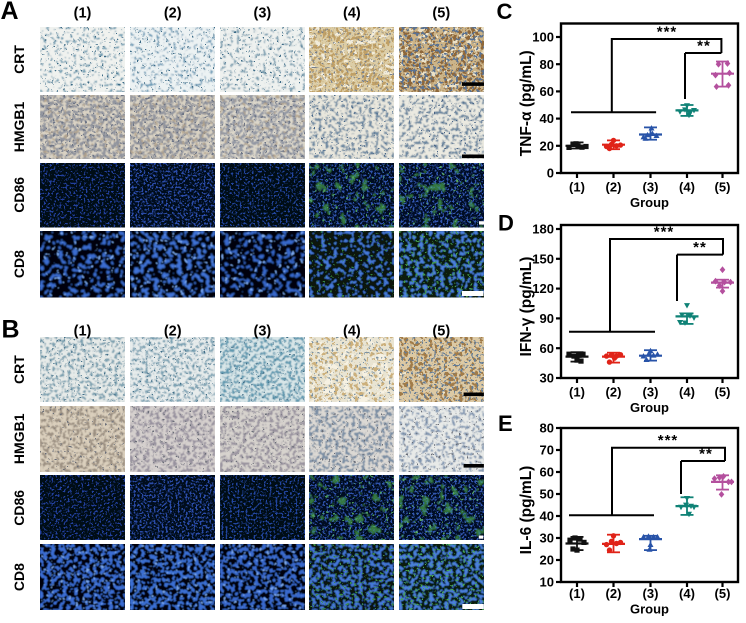 The width and height of the screenshot is (746, 623). I want to click on svg-text: IFN-γ (pg/mL), so click(526, 307).